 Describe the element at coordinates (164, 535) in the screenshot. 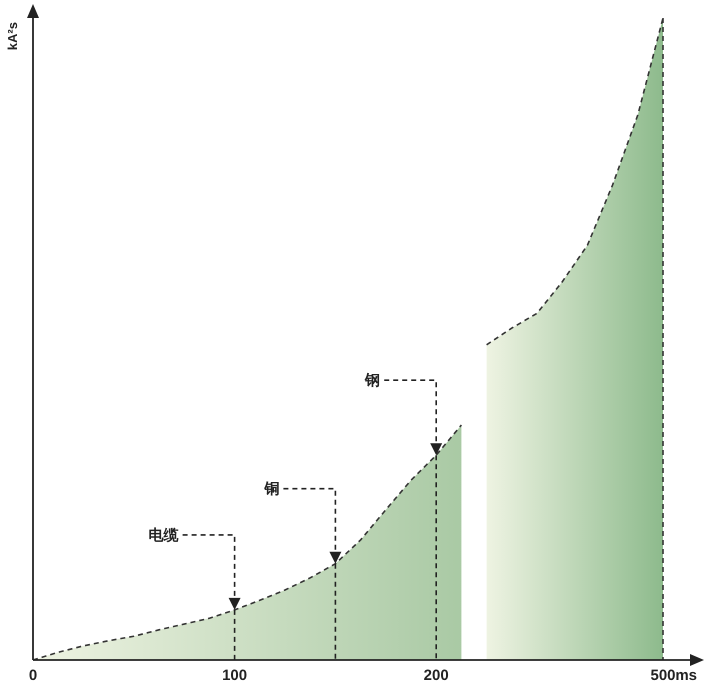

I see `annotation: 电缆` at that location.